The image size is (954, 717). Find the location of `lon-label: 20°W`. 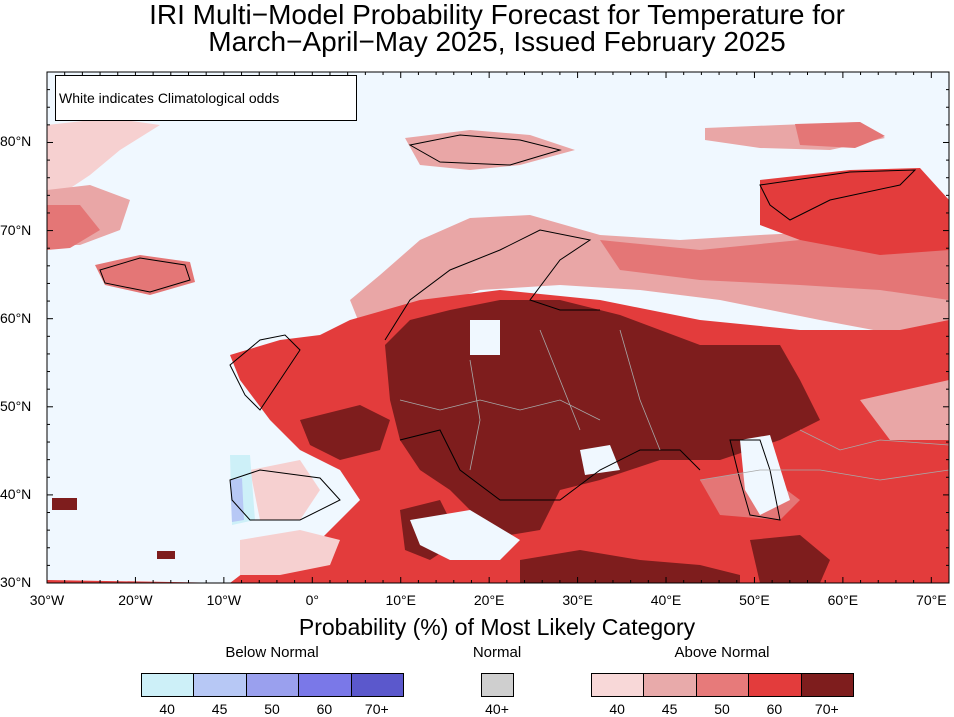

lon-label: 20°W is located at coordinates (135, 600).